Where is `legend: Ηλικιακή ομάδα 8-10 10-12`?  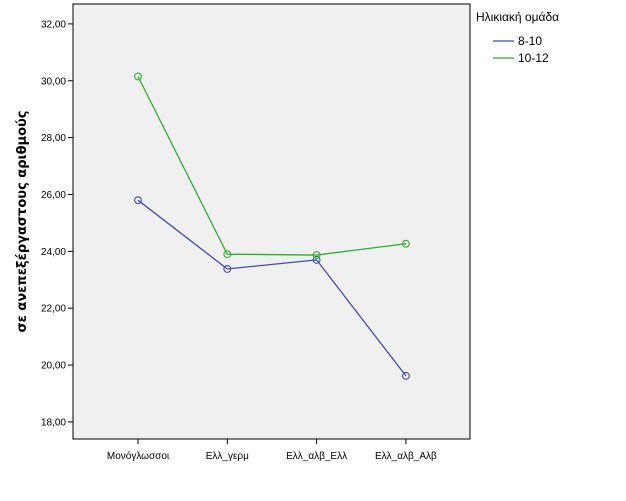 legend: Ηλικιακή ομάδα 8-10 10-12 is located at coordinates (517, 37).